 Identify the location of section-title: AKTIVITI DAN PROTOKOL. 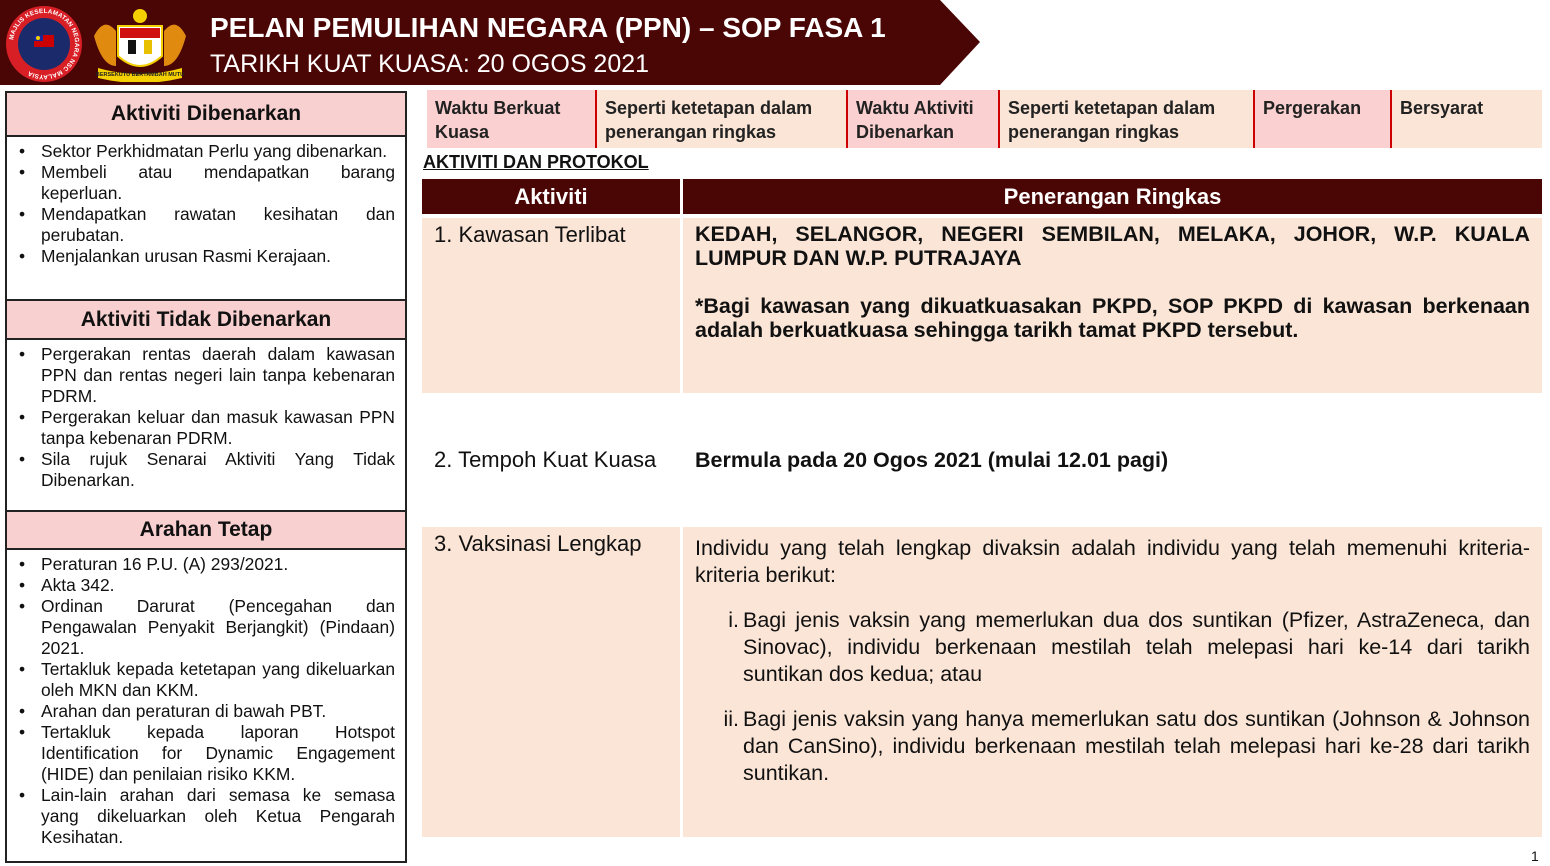
(536, 162).